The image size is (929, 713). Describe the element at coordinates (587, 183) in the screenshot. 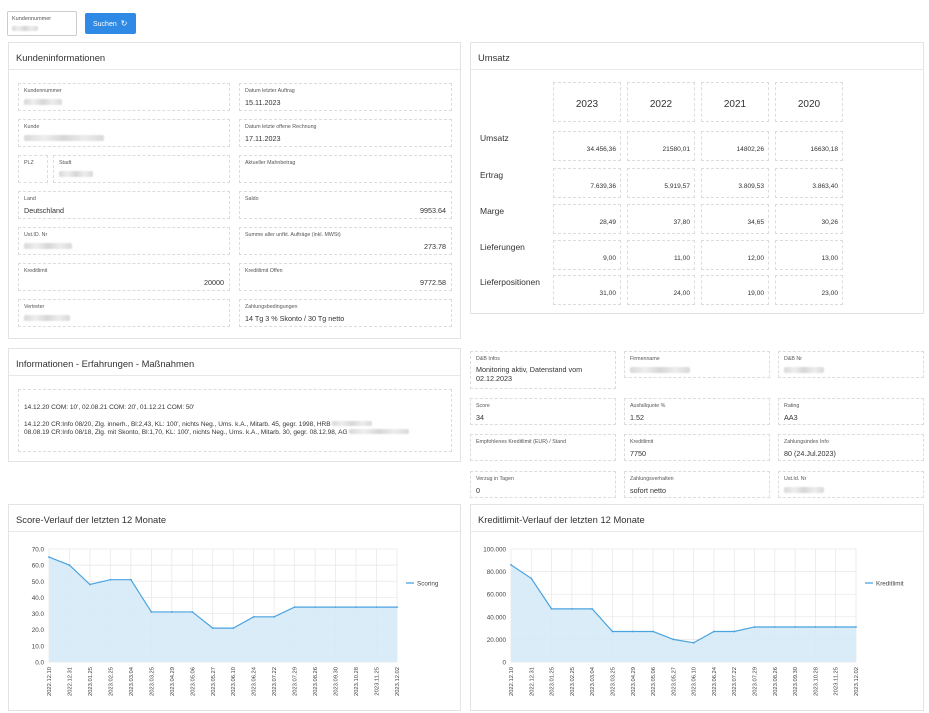

I see `umsatz-value-cell: 7.639,36` at that location.